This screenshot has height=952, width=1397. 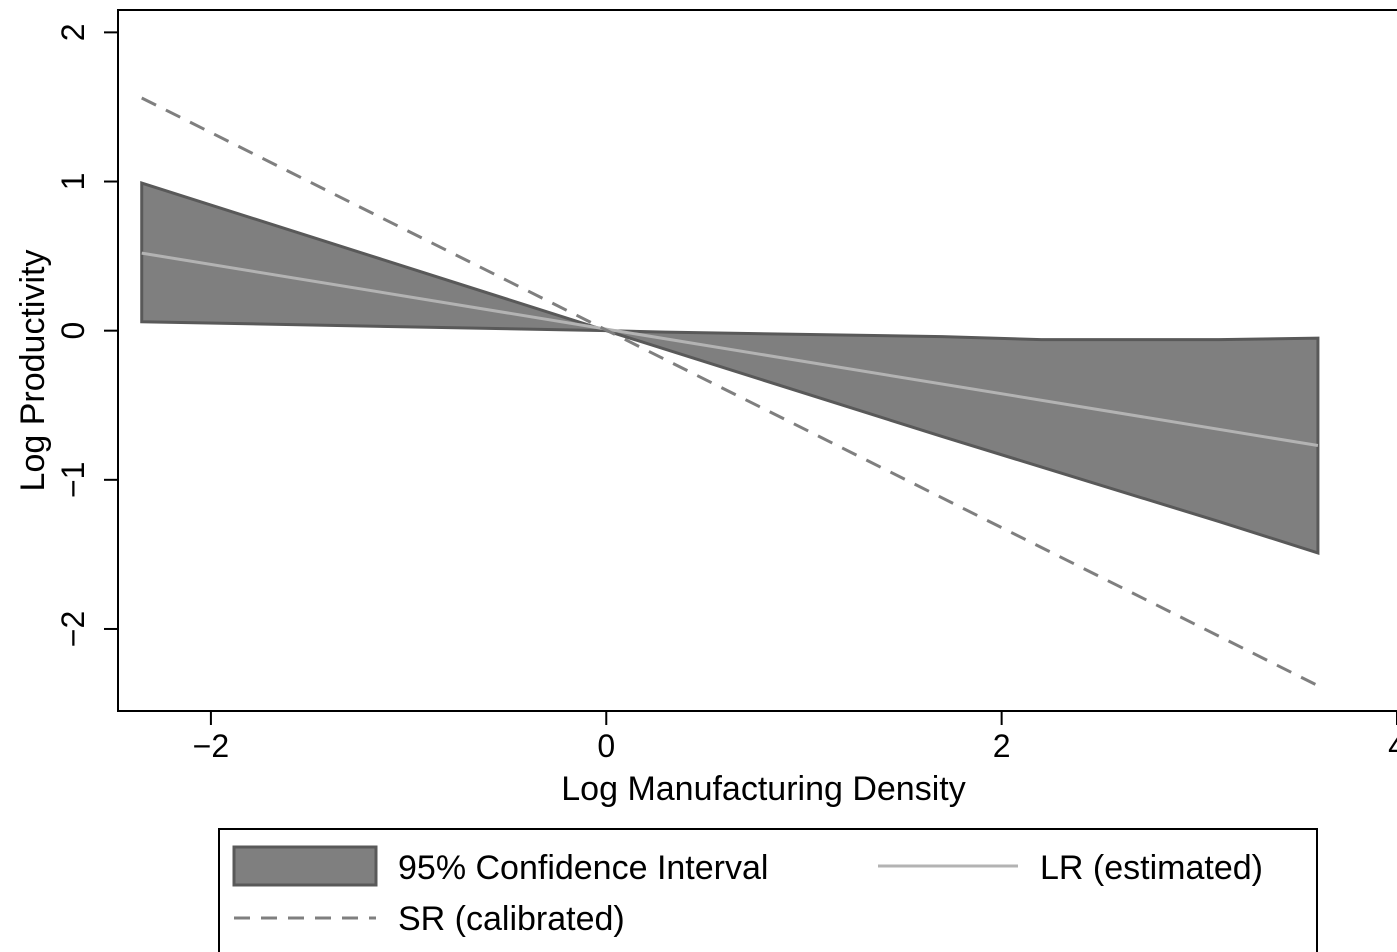 What do you see at coordinates (1002, 746) in the screenshot?
I see `x-tick-label: 2` at bounding box center [1002, 746].